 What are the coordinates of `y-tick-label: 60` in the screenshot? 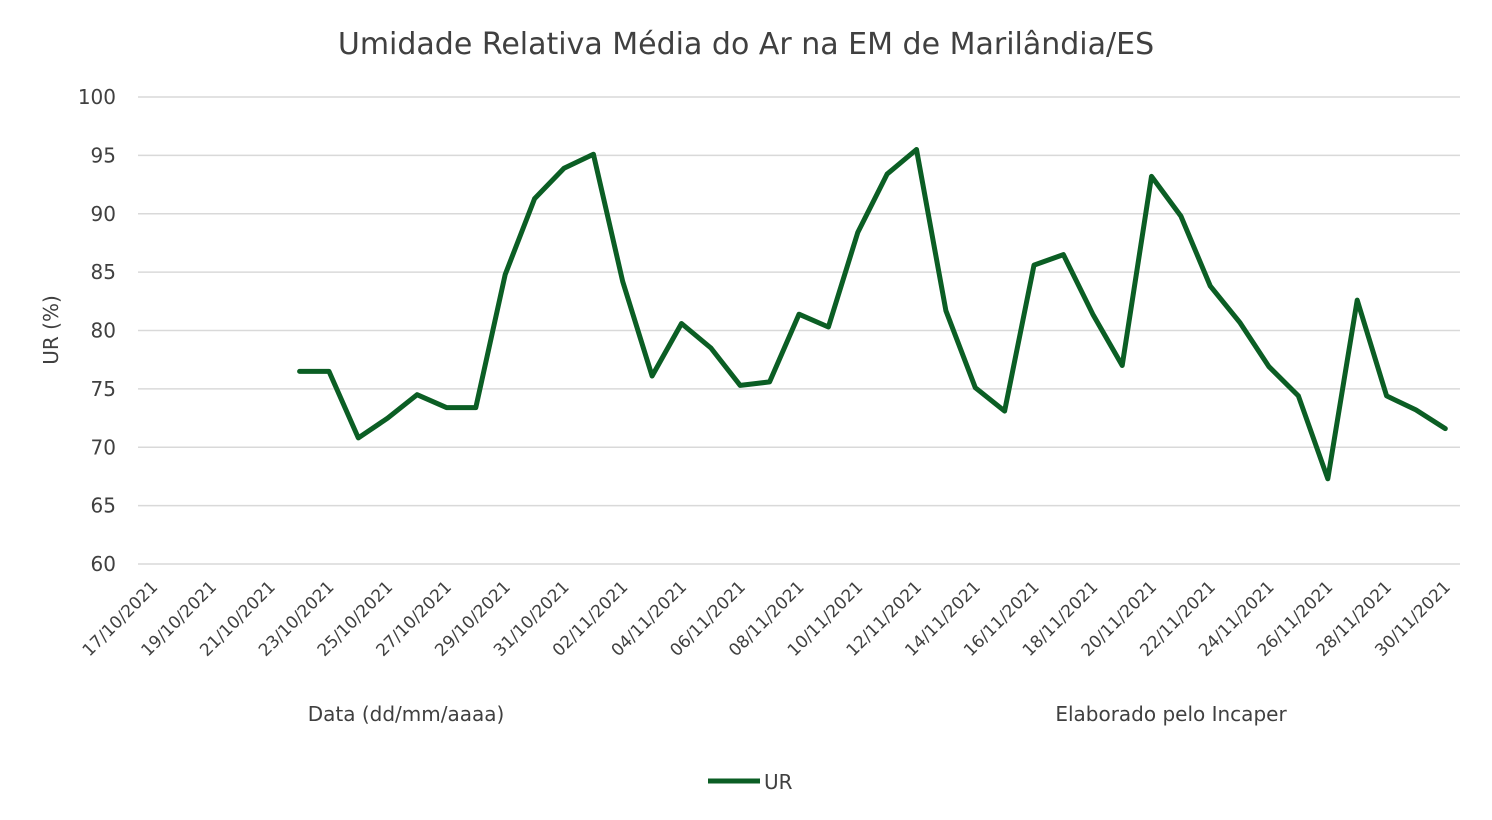 It's located at (103, 564).